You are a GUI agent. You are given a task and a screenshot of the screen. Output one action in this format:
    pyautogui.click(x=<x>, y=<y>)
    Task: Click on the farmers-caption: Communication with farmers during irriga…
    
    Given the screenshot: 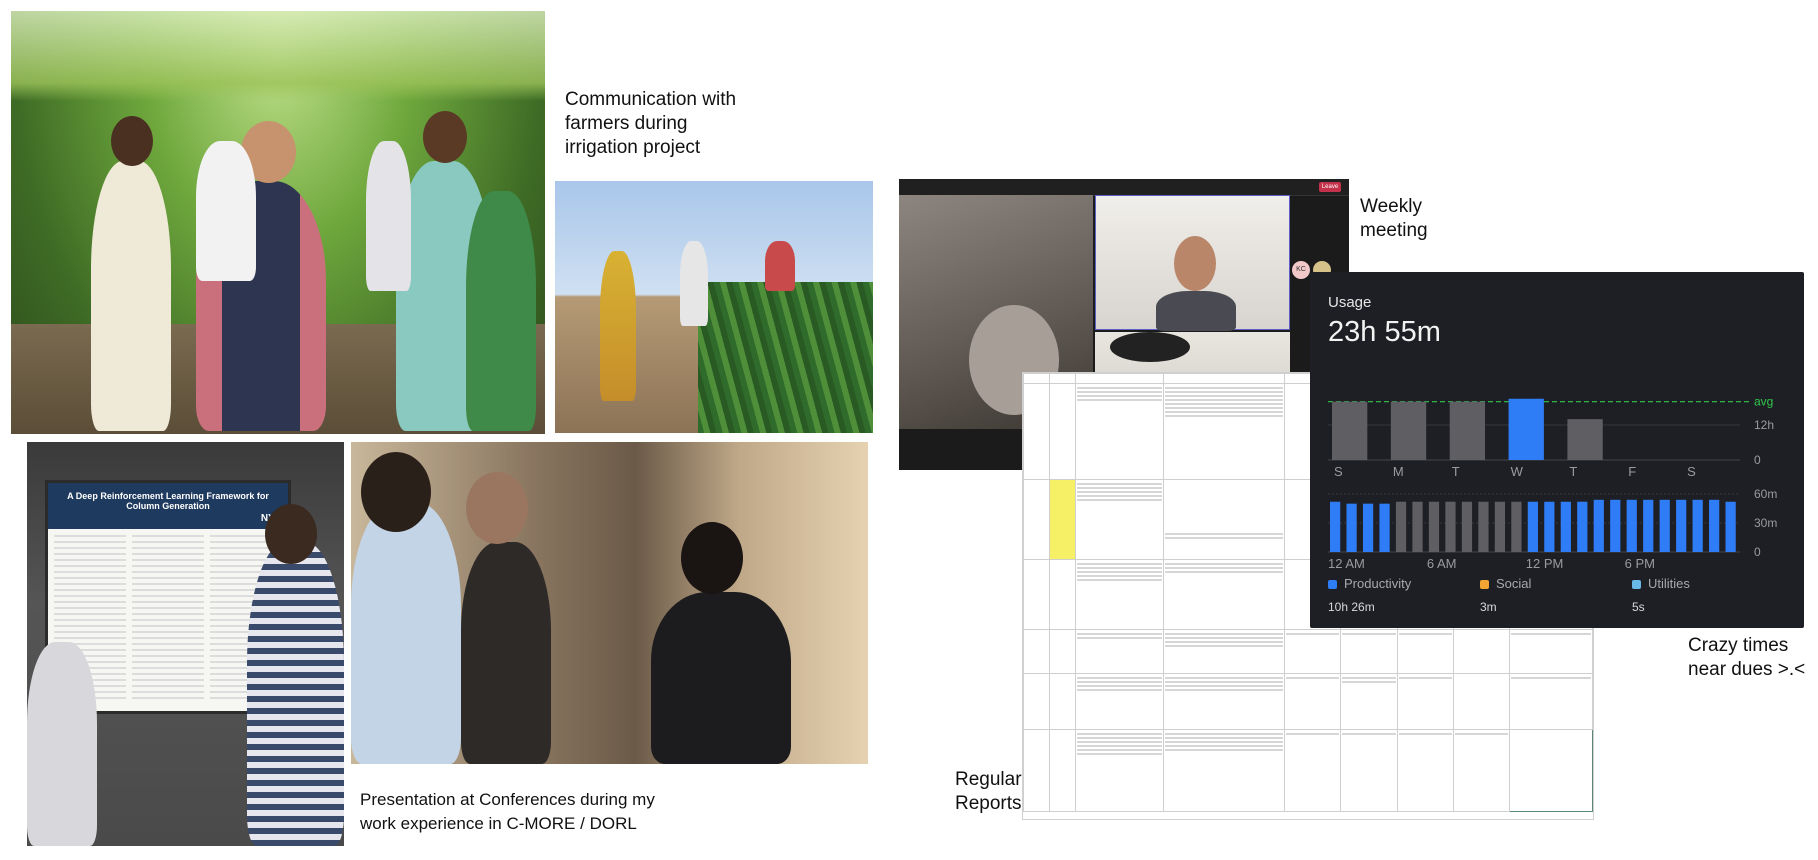 What is the action you would take?
    pyautogui.click(x=650, y=124)
    